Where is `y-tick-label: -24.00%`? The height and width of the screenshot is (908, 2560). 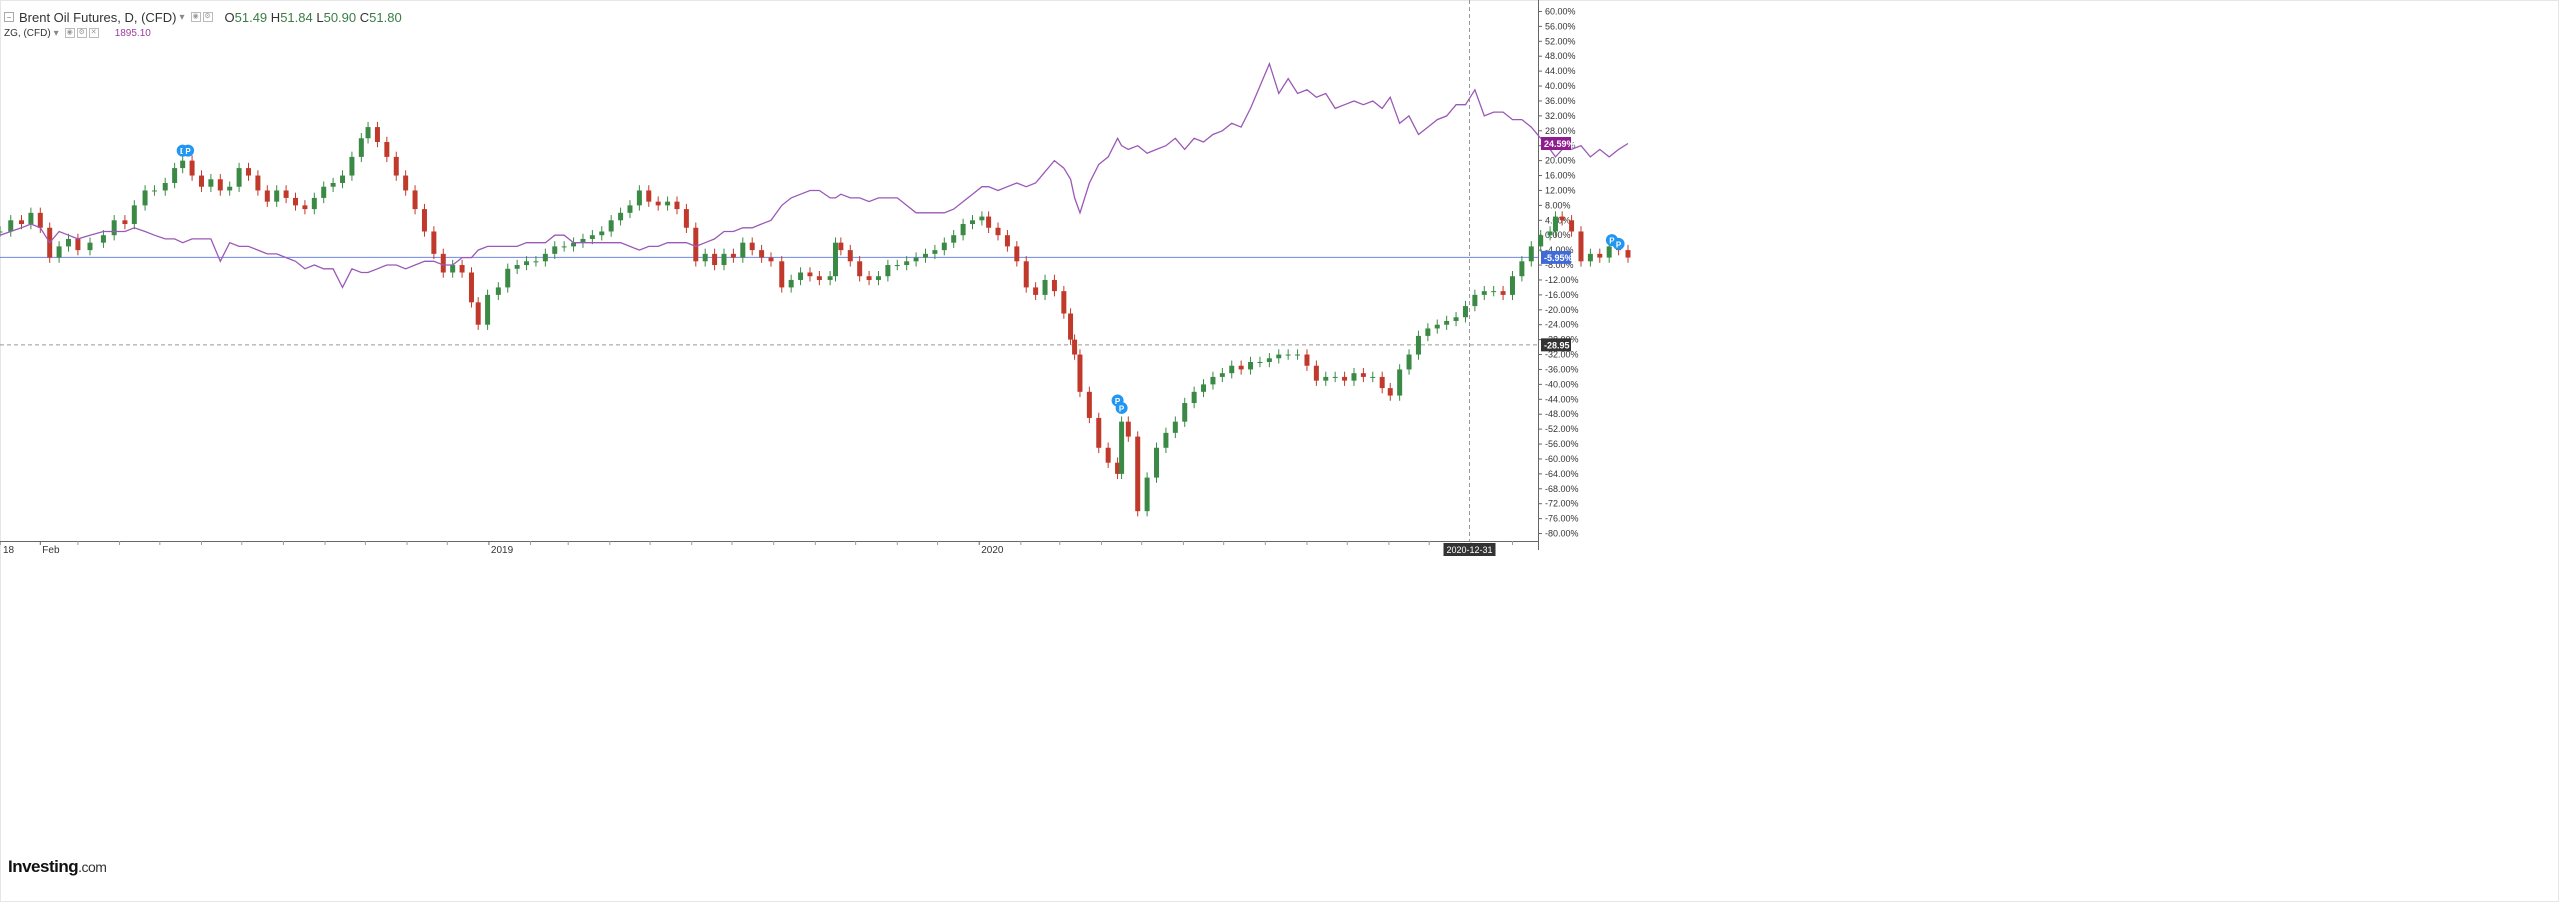
y-tick-label: -24.00% is located at coordinates (1562, 325).